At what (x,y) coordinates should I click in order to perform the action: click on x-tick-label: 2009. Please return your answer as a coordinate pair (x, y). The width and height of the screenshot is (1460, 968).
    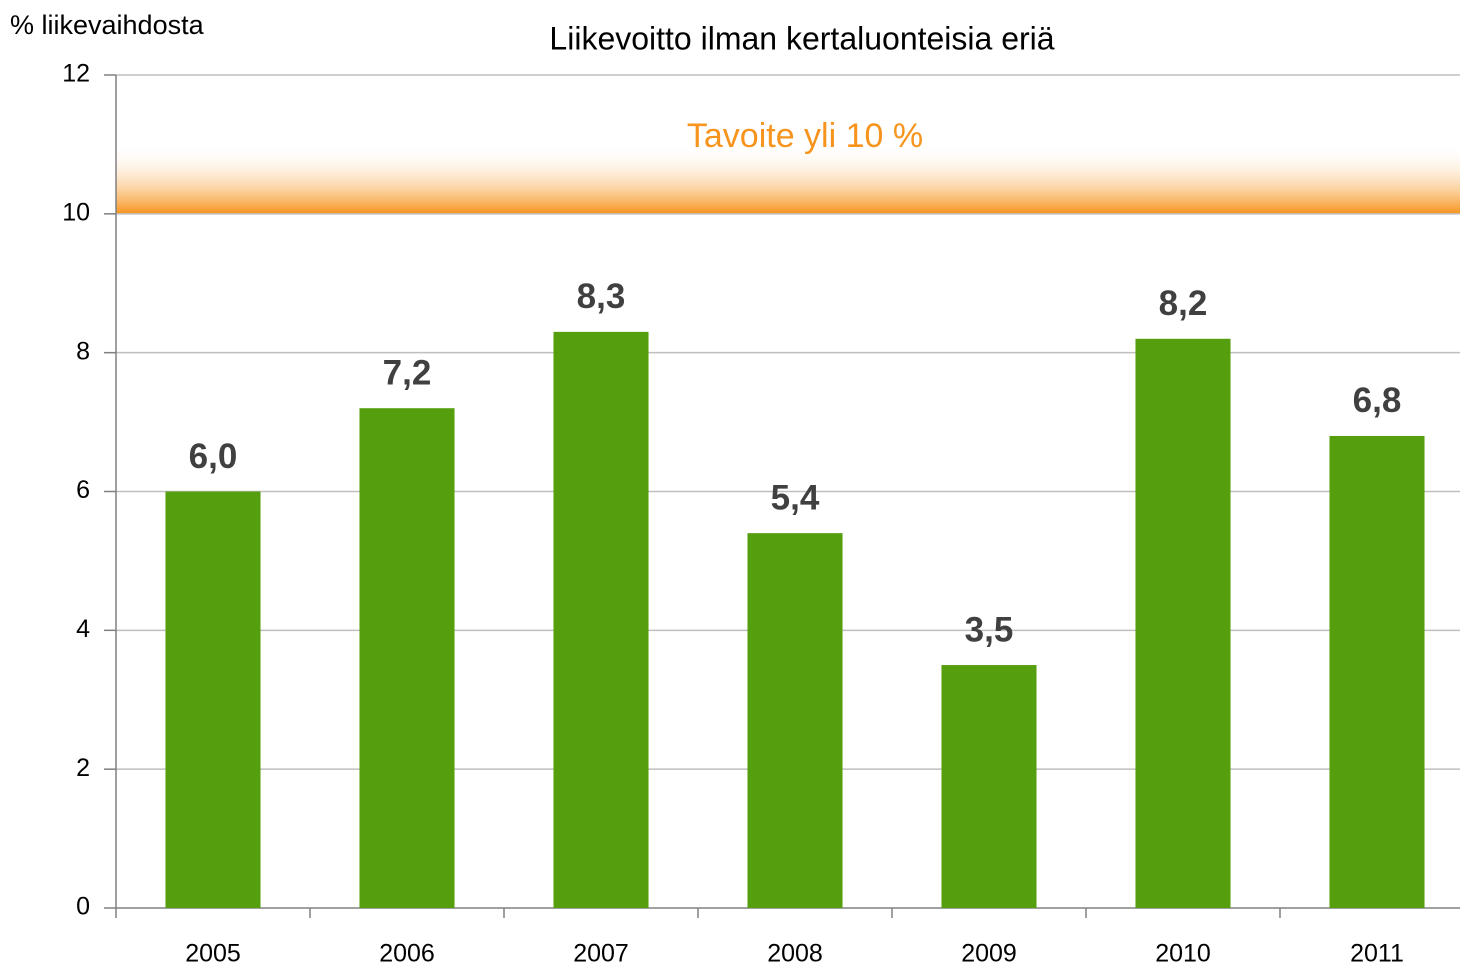
    Looking at the image, I should click on (989, 954).